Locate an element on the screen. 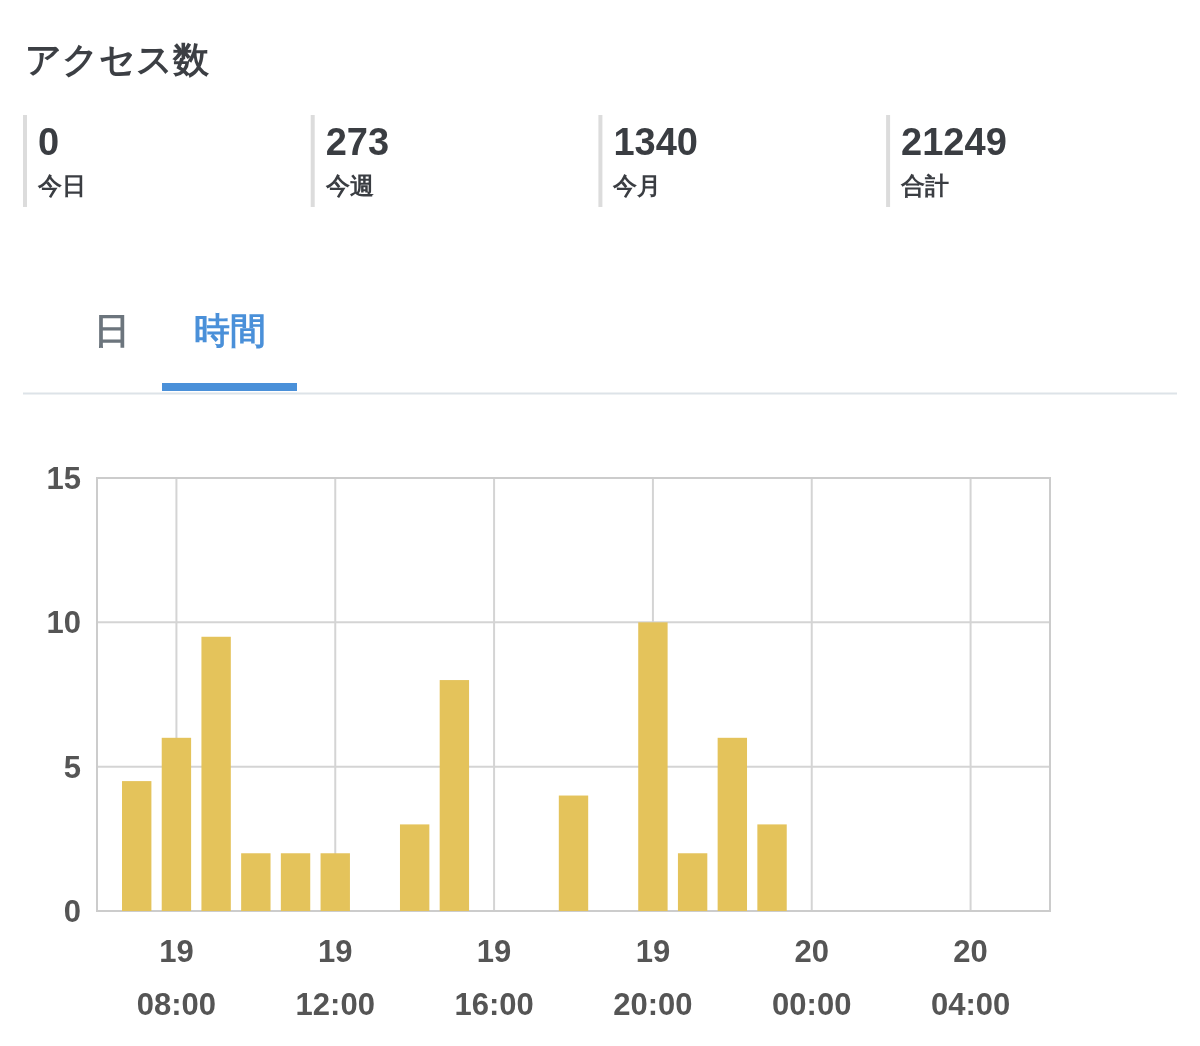  y-tick-label: 0 is located at coordinates (72, 911).